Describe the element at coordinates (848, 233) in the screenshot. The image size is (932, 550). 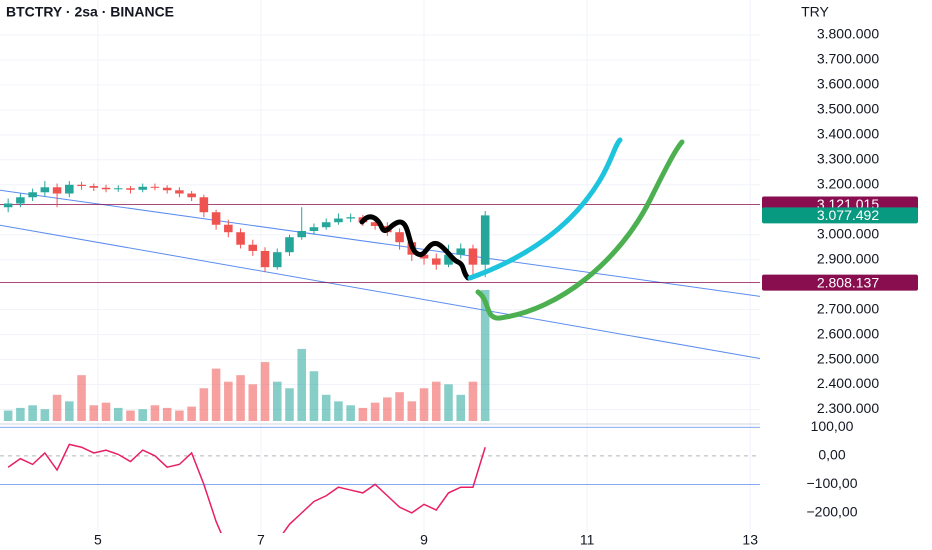
I see `y-tick-label: 3.000.000` at that location.